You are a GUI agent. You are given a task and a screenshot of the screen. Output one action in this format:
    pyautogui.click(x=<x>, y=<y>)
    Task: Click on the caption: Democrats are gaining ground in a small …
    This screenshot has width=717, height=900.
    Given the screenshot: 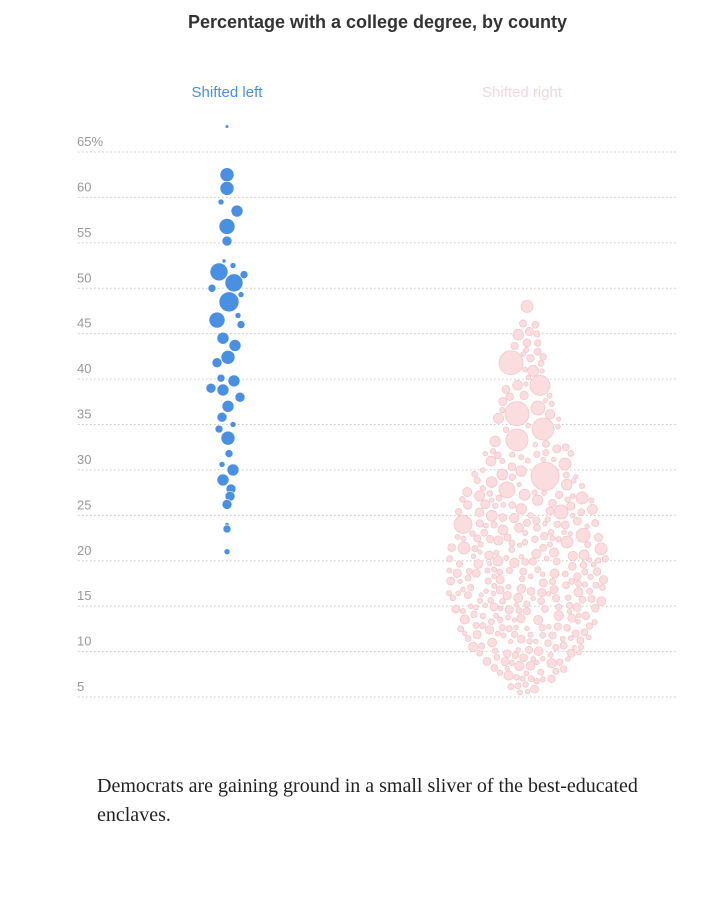 What is the action you would take?
    pyautogui.click(x=367, y=800)
    